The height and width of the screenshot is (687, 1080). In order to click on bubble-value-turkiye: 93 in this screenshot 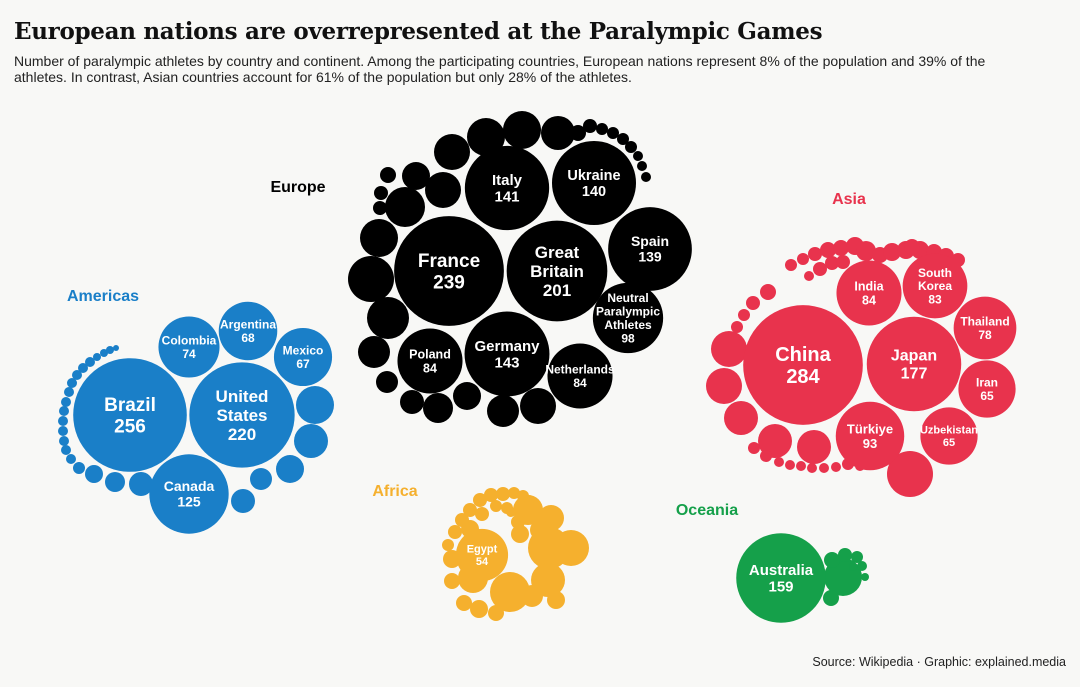, I will do `click(870, 443)`.